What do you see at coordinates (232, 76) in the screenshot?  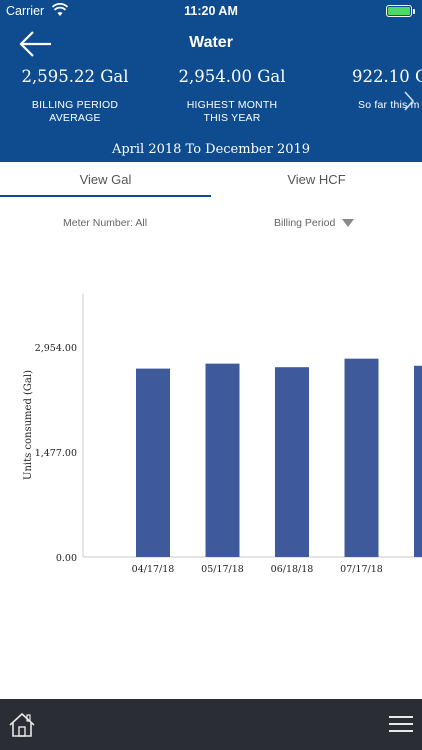 I see `stat-value: 2,954.00 Gal` at bounding box center [232, 76].